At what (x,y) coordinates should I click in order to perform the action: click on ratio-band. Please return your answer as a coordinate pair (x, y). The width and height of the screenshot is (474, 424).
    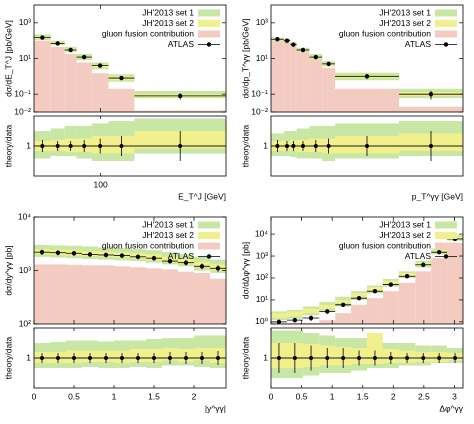
    Looking at the image, I should click on (375, 348).